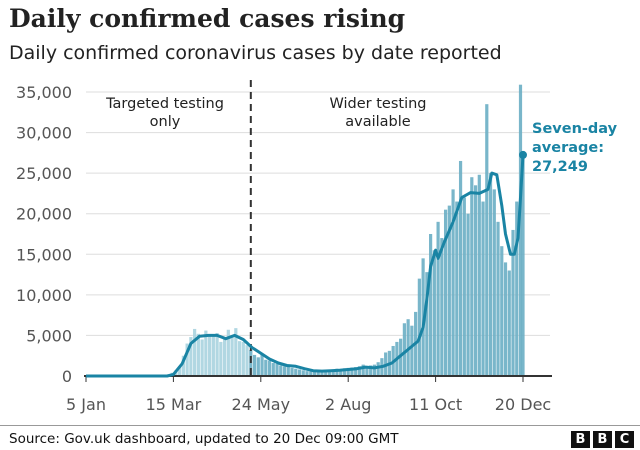 This screenshot has width=640, height=450. Describe the element at coordinates (378, 122) in the screenshot. I see `annotation-right: available` at that location.